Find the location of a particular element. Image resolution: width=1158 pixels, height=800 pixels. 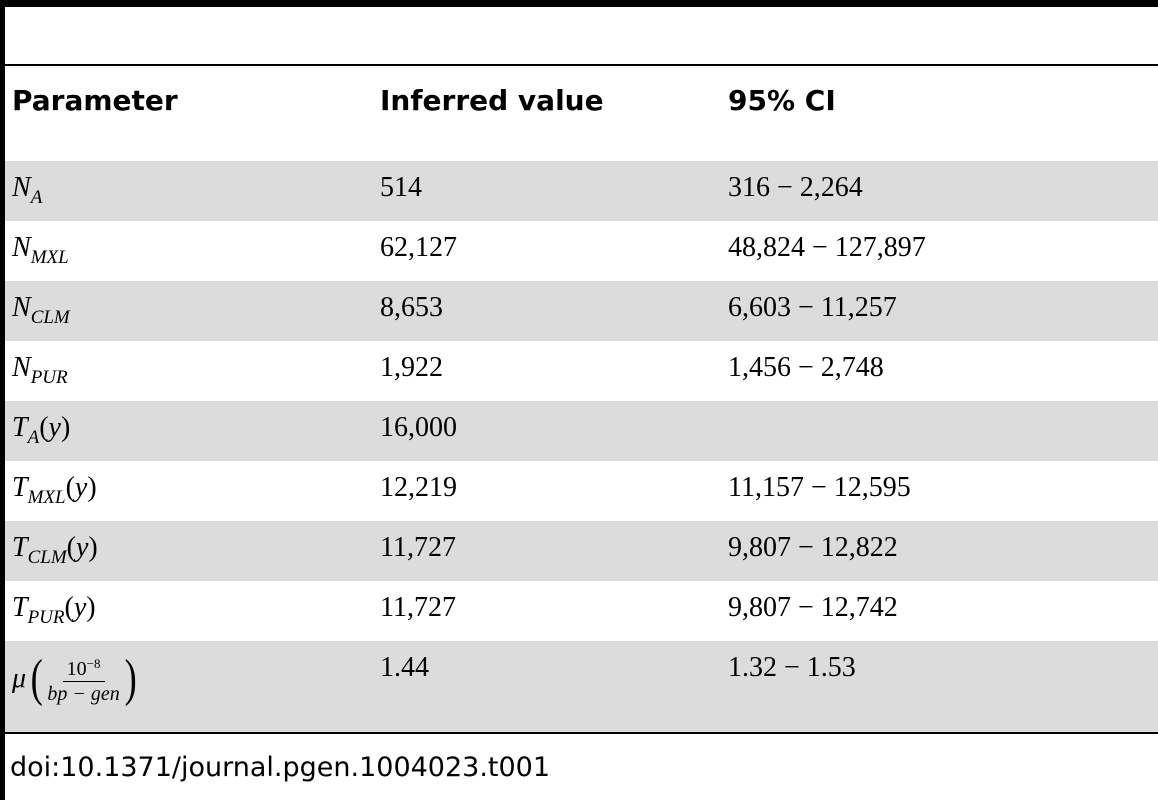

ci-cell: 316 − 2,264 is located at coordinates (795, 187).